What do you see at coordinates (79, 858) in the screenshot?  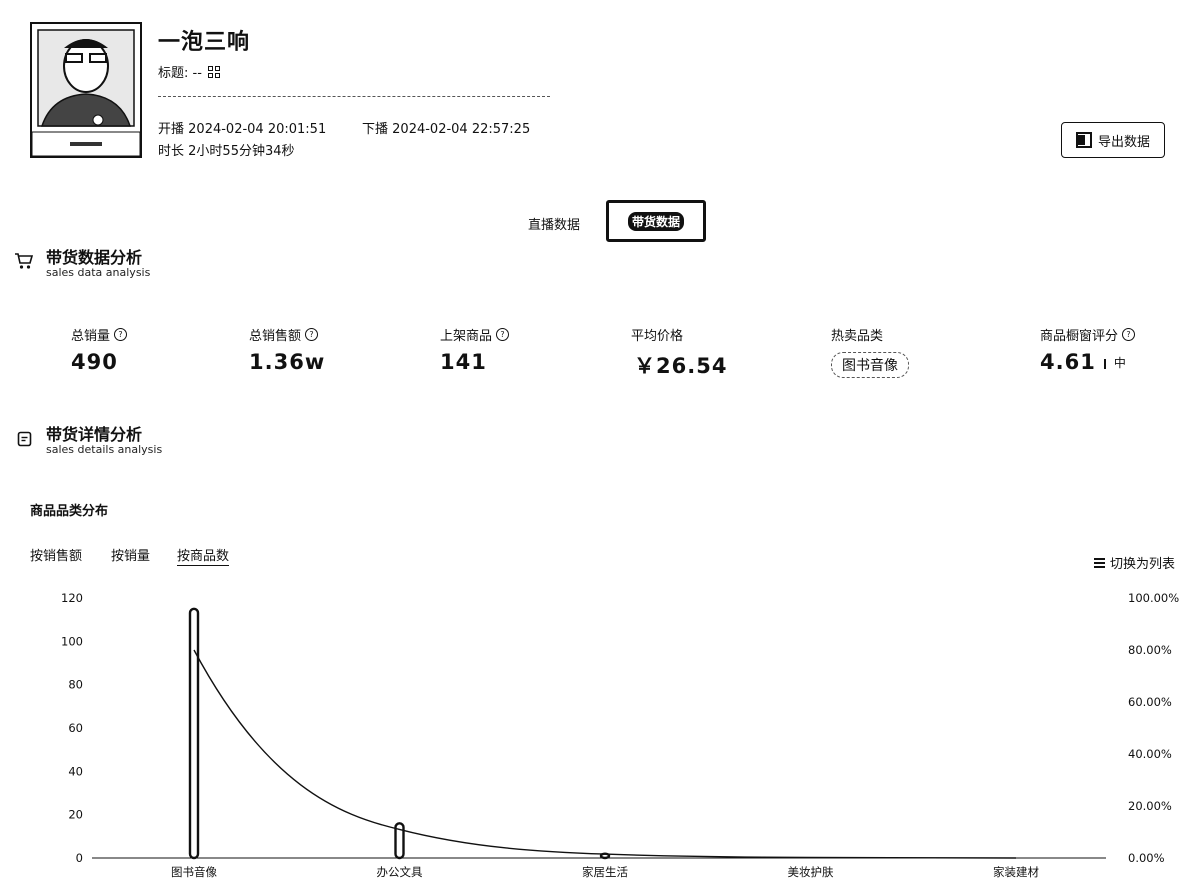 I see `y-tick-label: 0` at bounding box center [79, 858].